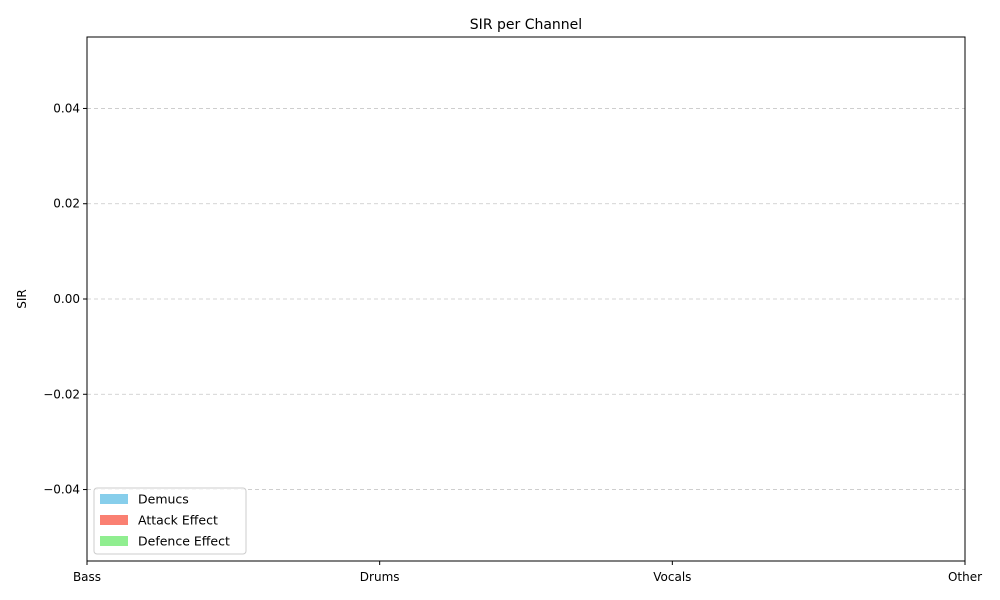  I want to click on y-tick-label: −0.02, so click(61, 394).